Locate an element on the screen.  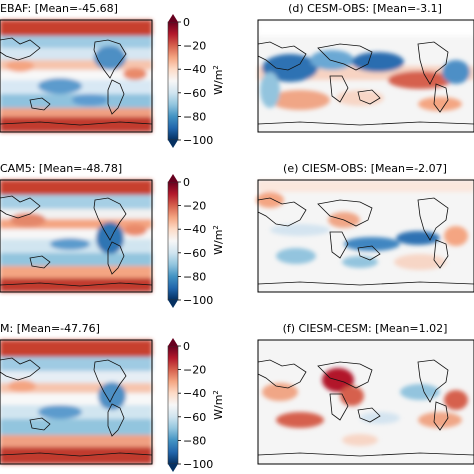
colorbar-b-top-arrow is located at coordinates (173, 178).